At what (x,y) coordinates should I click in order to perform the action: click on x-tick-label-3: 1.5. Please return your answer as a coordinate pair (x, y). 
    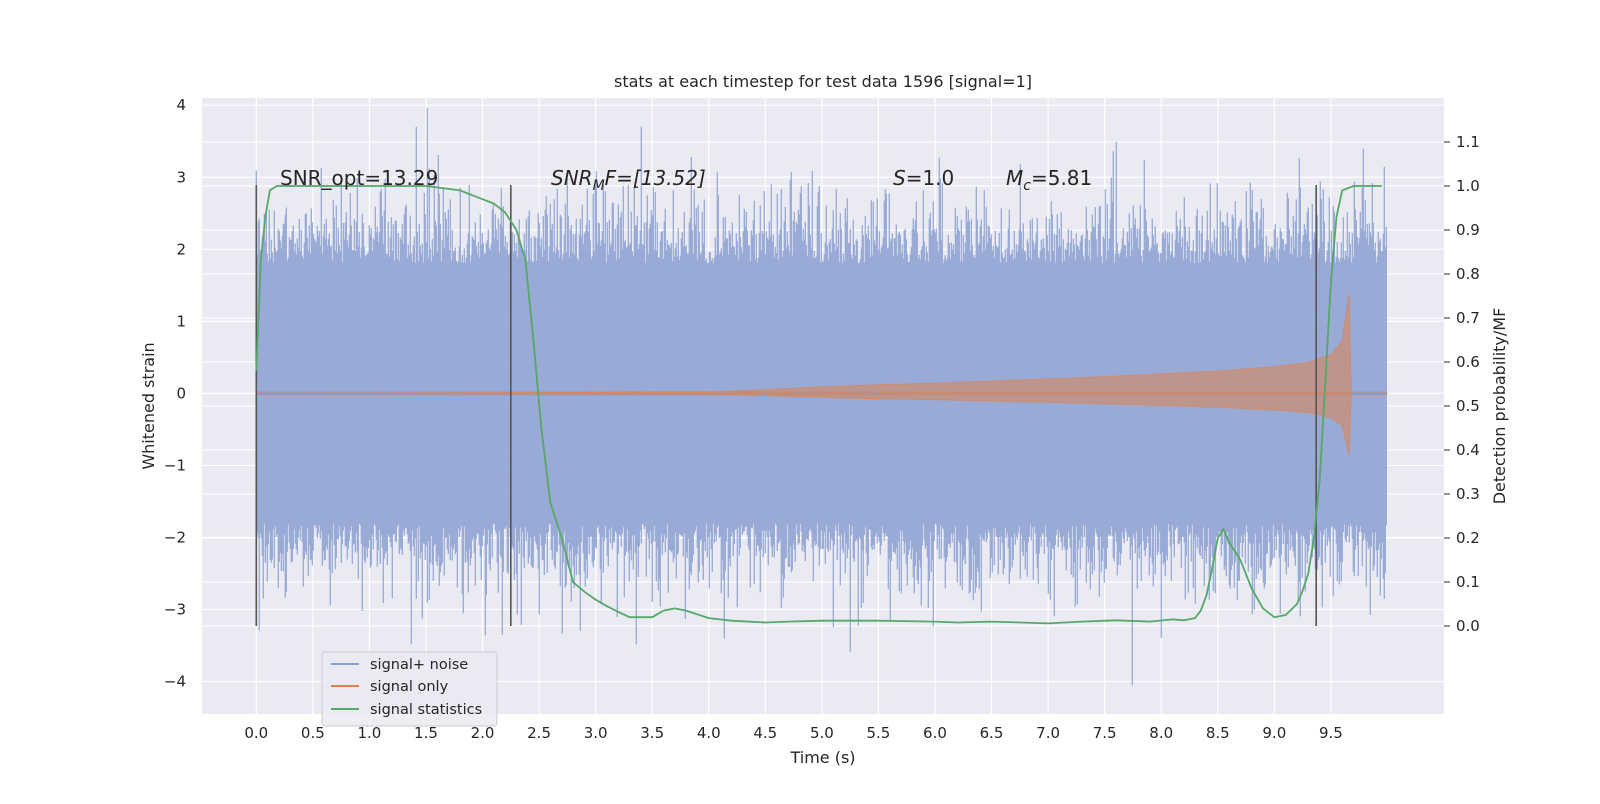
    Looking at the image, I should click on (426, 733).